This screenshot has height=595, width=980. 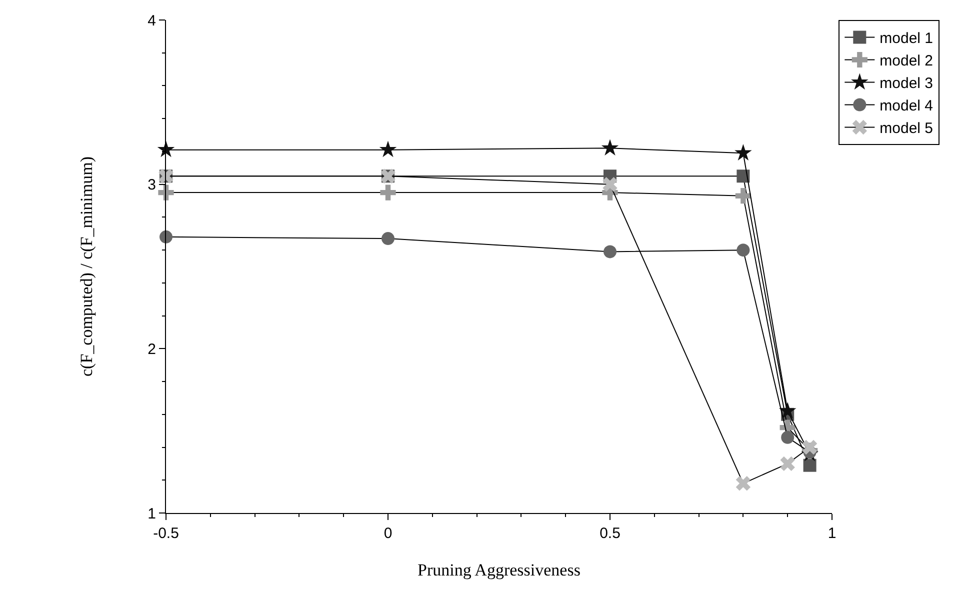 What do you see at coordinates (907, 39) in the screenshot?
I see `legend-label: model 1` at bounding box center [907, 39].